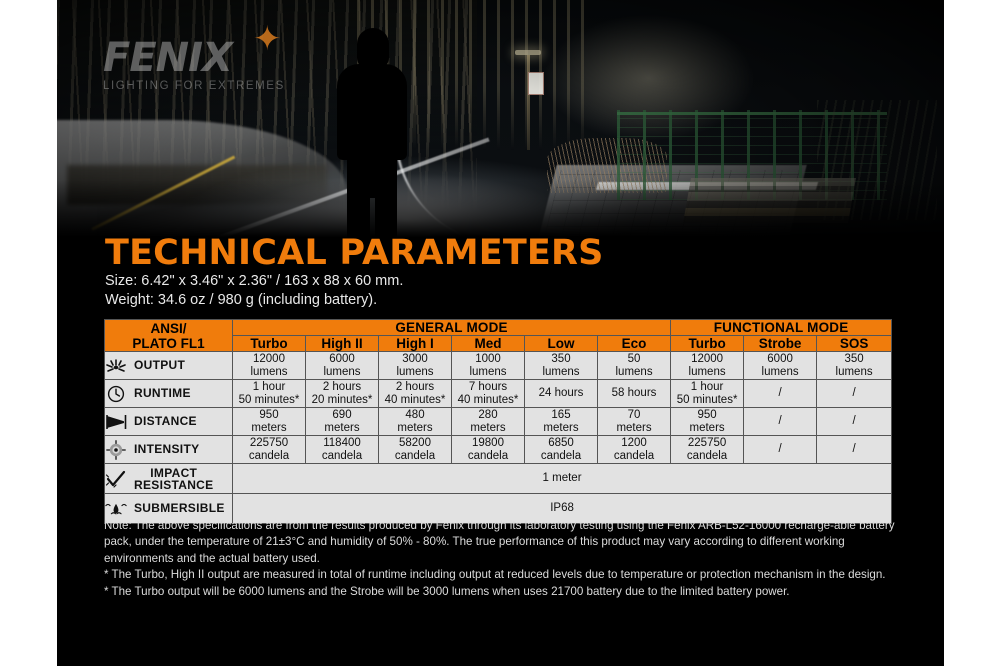 This screenshot has width=1000, height=667. What do you see at coordinates (488, 366) in the screenshot?
I see `cell-value: 1000 lumens` at bounding box center [488, 366].